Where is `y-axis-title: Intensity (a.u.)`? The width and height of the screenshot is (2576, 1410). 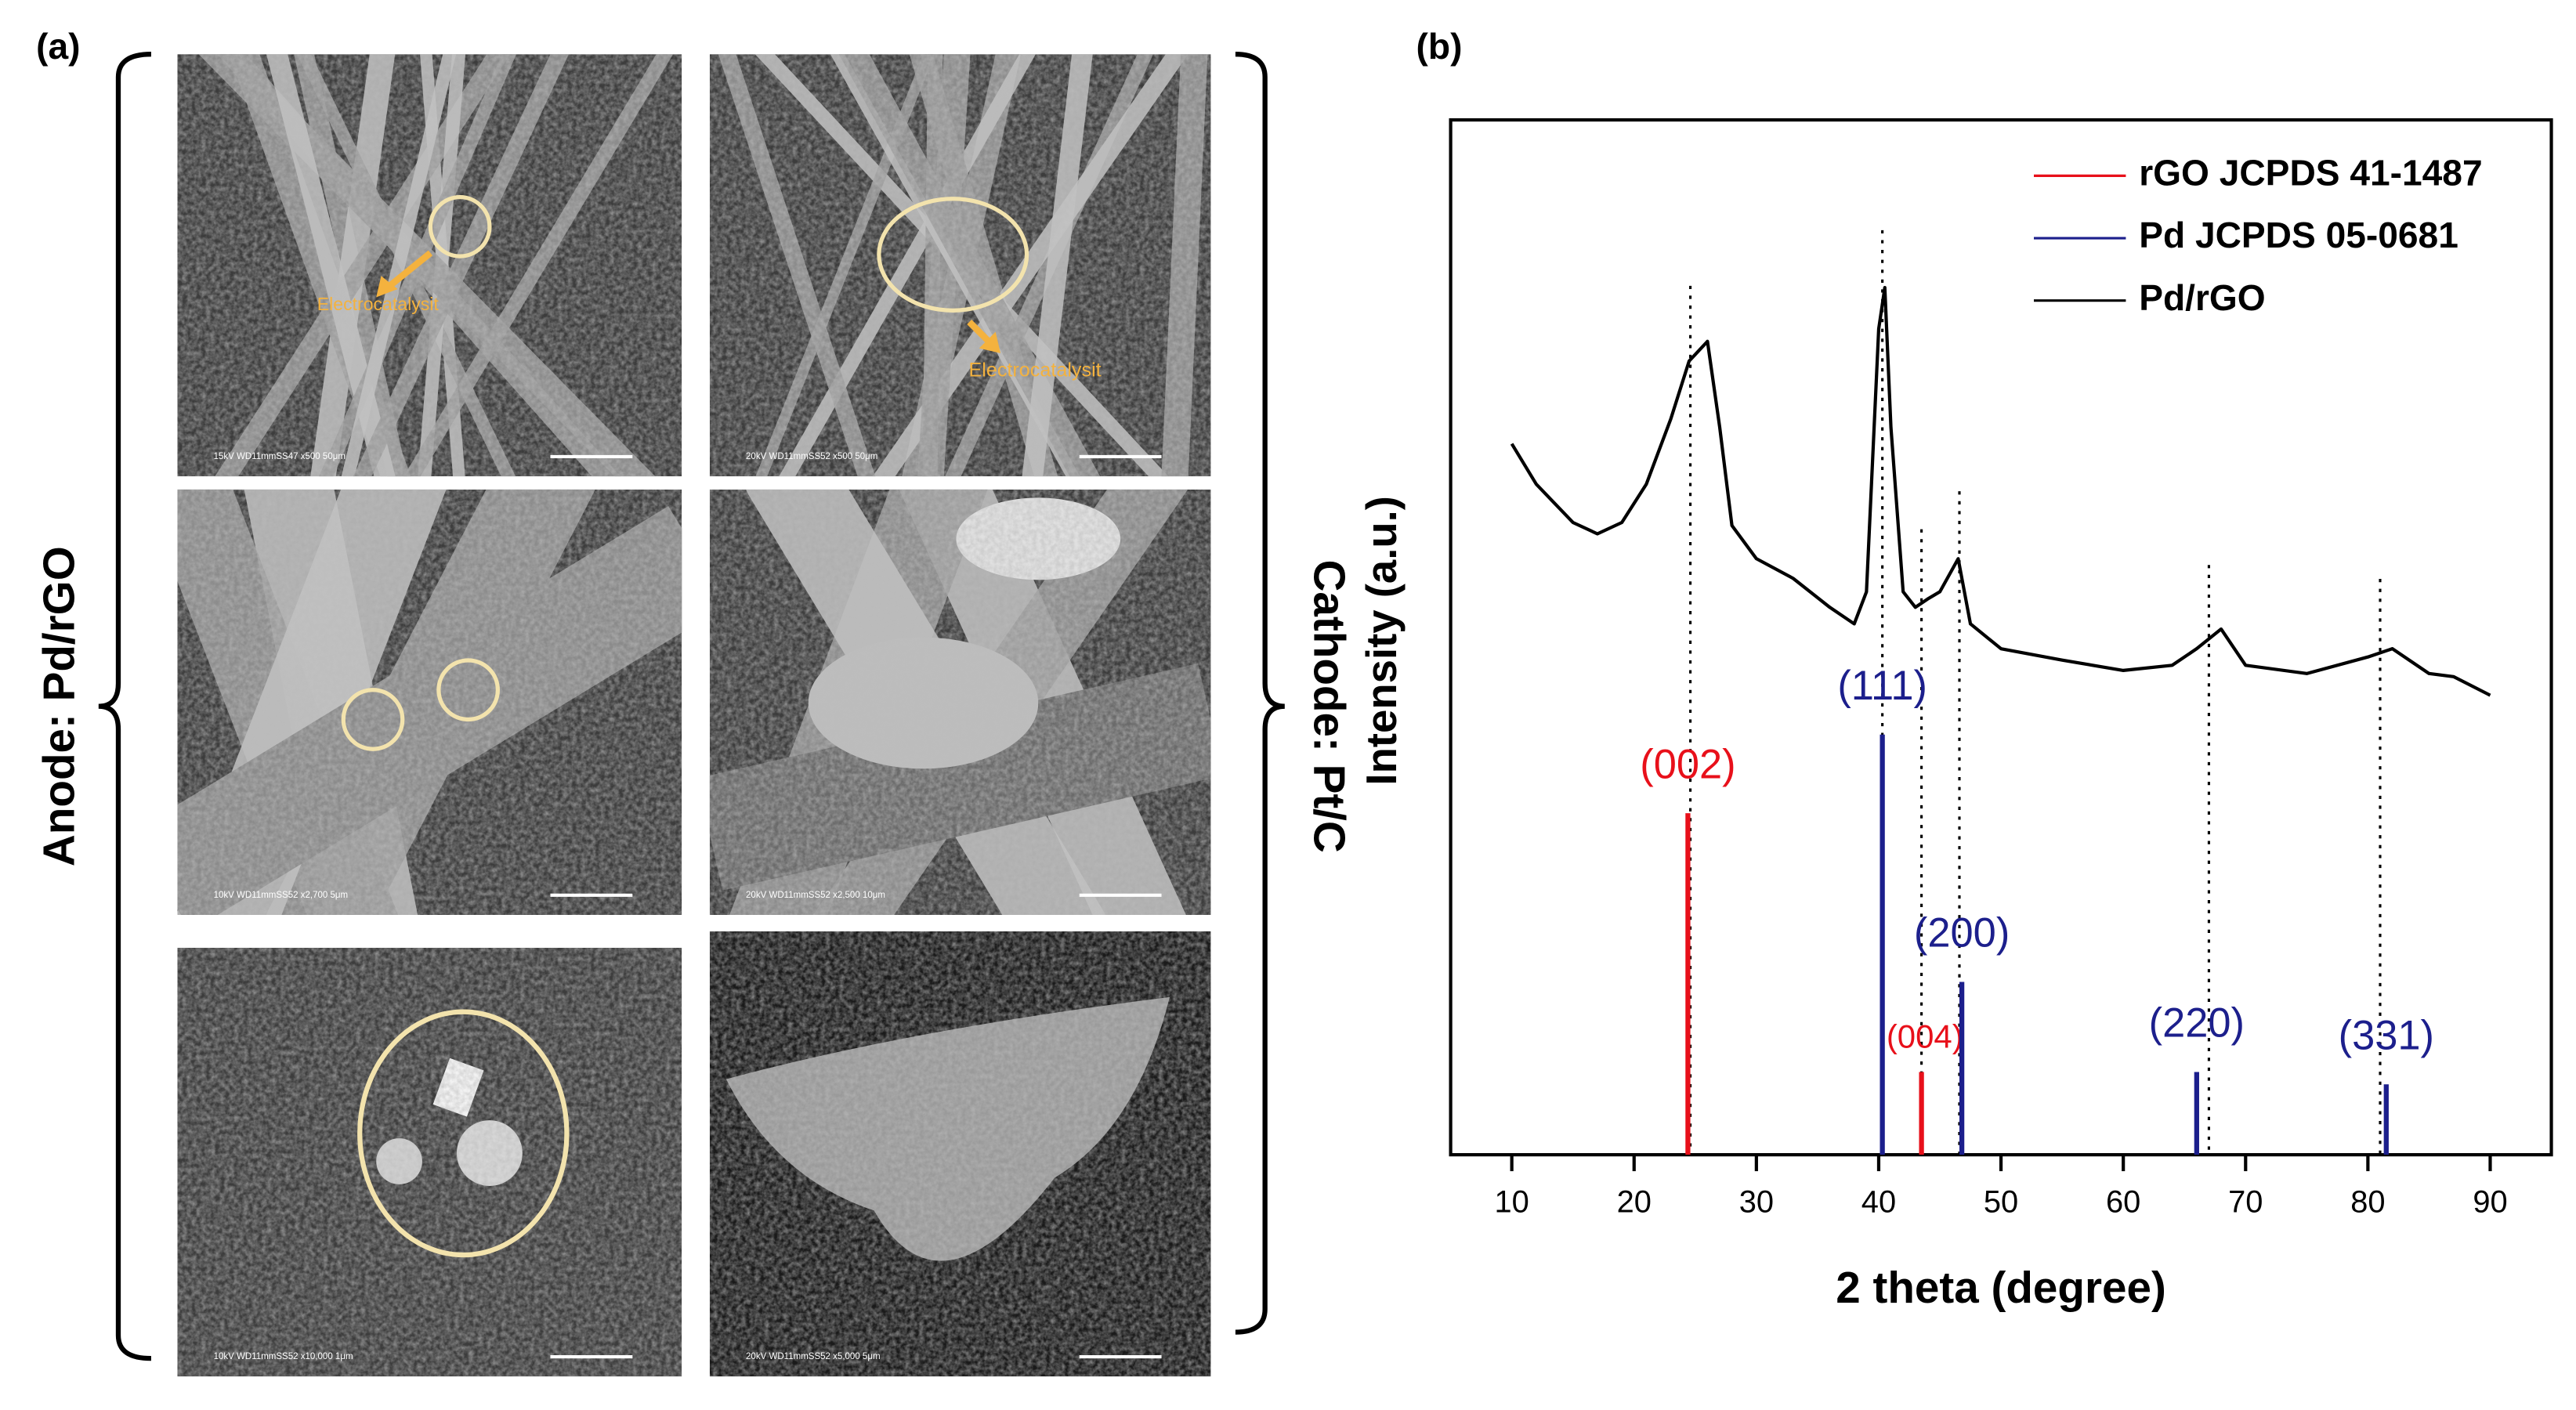
y-axis-title: Intensity (a.u.) is located at coordinates (1382, 641).